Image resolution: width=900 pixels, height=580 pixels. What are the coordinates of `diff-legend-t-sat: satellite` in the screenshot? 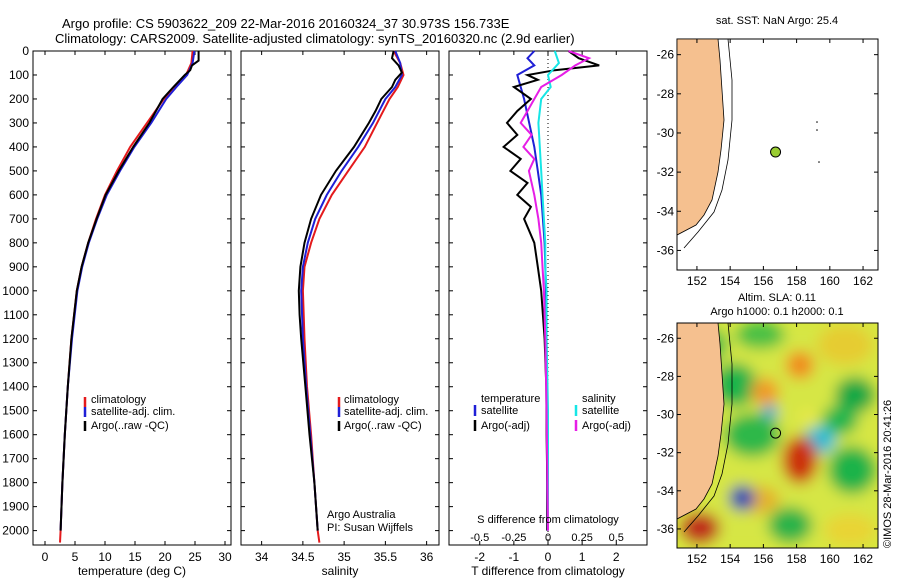 It's located at (499, 411).